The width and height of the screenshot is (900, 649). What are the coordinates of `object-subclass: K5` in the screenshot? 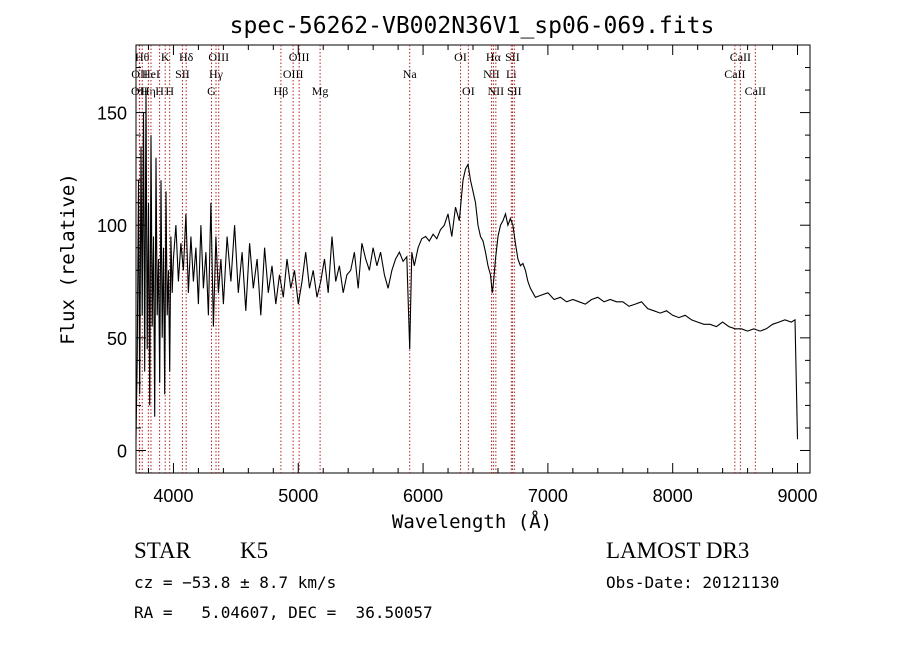 It's located at (254, 550).